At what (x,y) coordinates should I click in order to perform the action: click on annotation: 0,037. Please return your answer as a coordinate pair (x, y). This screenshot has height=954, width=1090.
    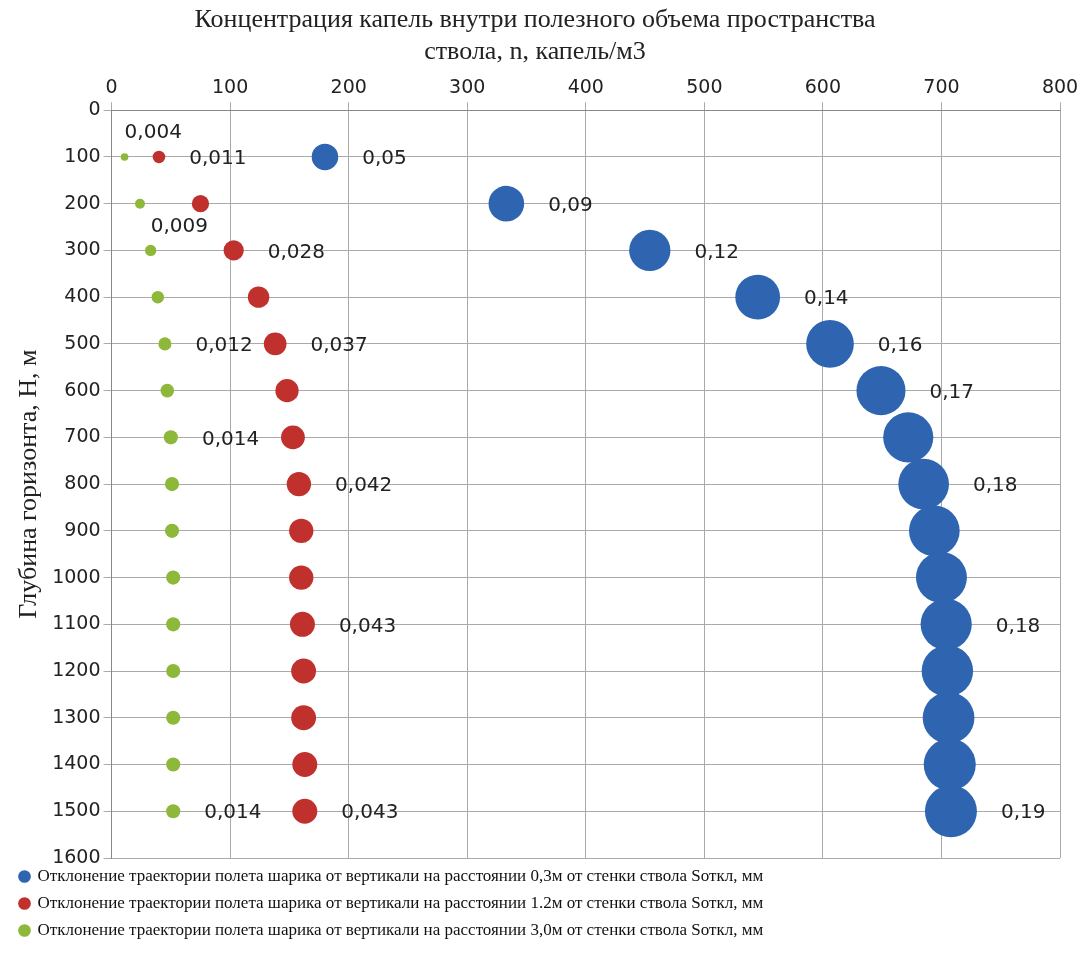
    Looking at the image, I should click on (339, 344).